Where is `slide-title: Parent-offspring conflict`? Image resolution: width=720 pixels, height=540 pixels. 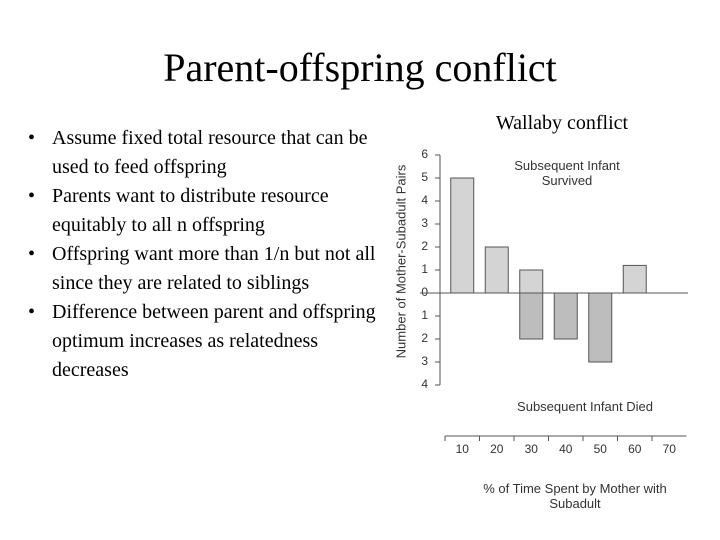
slide-title: Parent-offspring conflict is located at coordinates (360, 67).